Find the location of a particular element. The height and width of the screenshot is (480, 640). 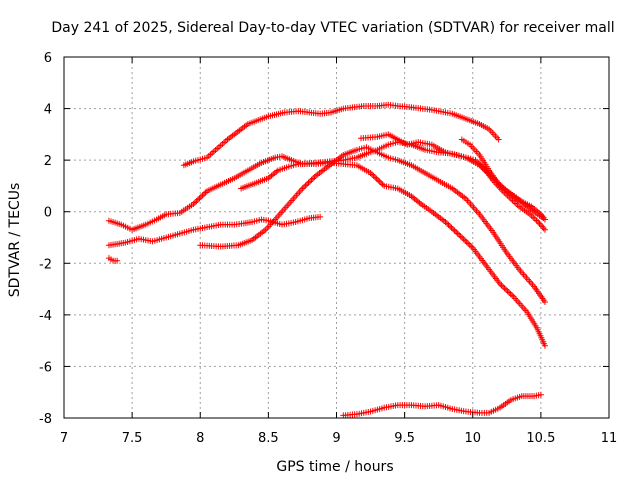

y-tick-label: -4 is located at coordinates (45, 316).